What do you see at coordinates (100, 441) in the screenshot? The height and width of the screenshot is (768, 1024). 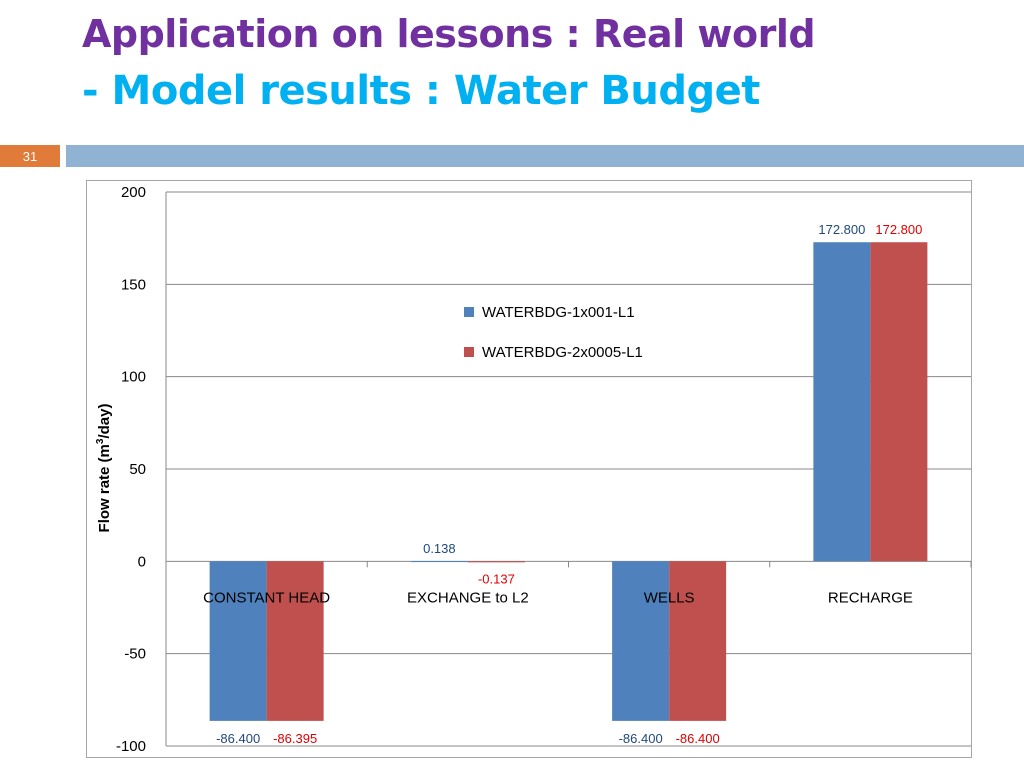 I see `y-axis-title-sup: 3` at bounding box center [100, 441].